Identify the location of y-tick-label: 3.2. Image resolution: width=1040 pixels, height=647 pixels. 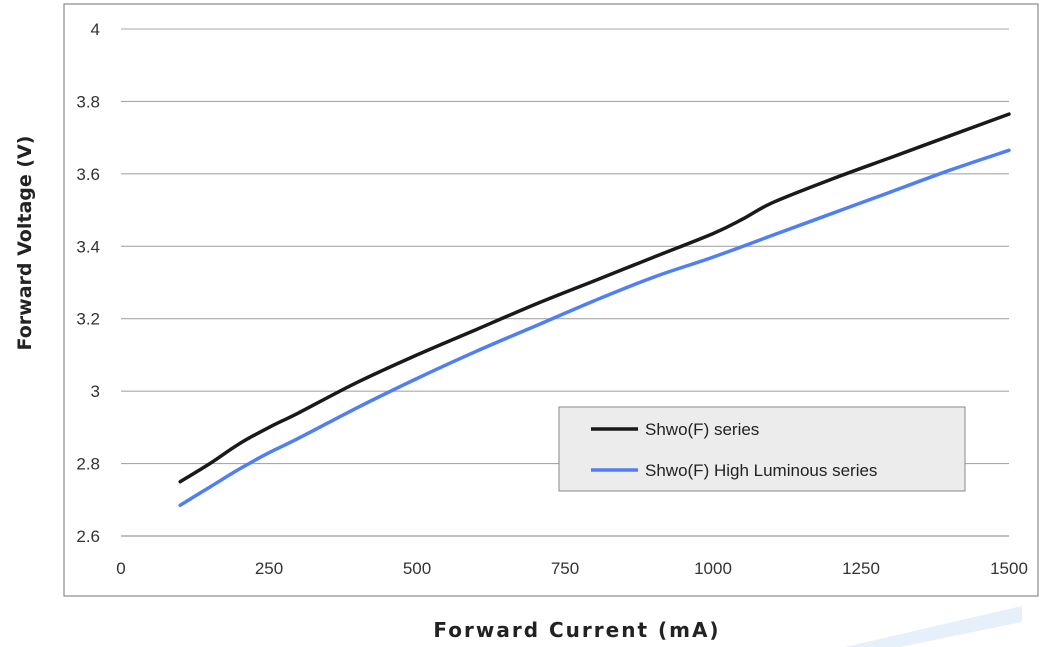
(88, 319).